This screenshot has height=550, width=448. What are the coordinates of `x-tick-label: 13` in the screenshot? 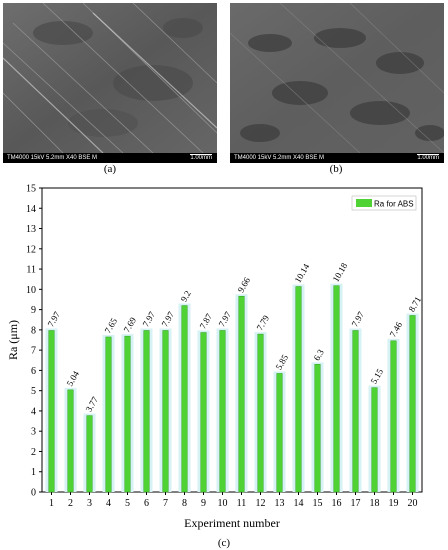 It's located at (280, 503).